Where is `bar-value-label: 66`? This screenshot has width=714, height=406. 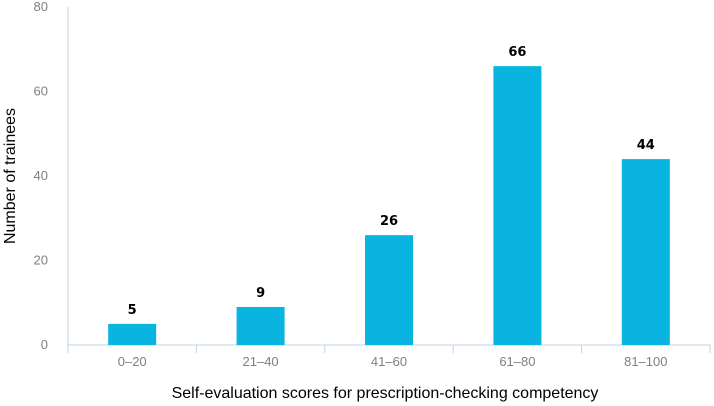
bar-value-label: 66 is located at coordinates (517, 52).